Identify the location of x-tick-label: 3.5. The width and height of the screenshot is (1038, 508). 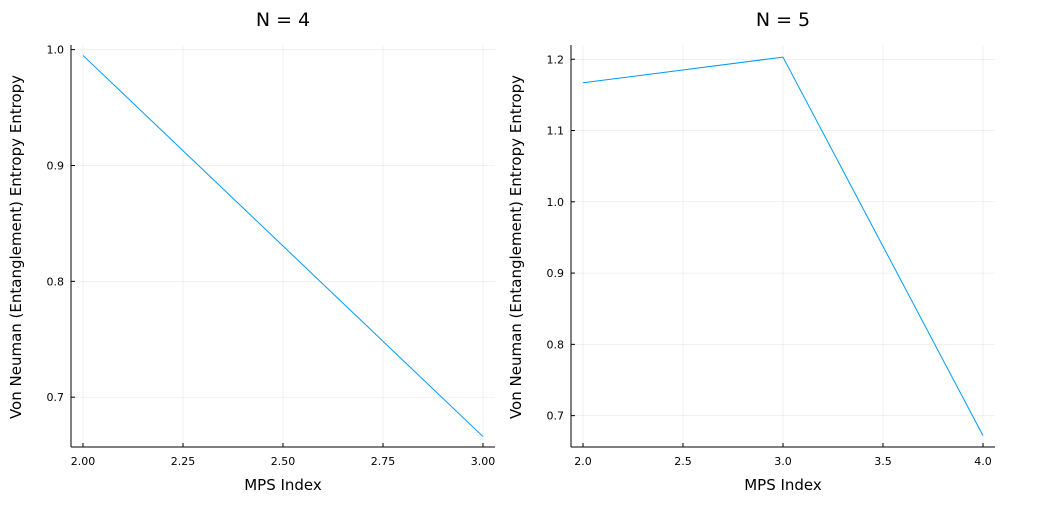
(883, 461).